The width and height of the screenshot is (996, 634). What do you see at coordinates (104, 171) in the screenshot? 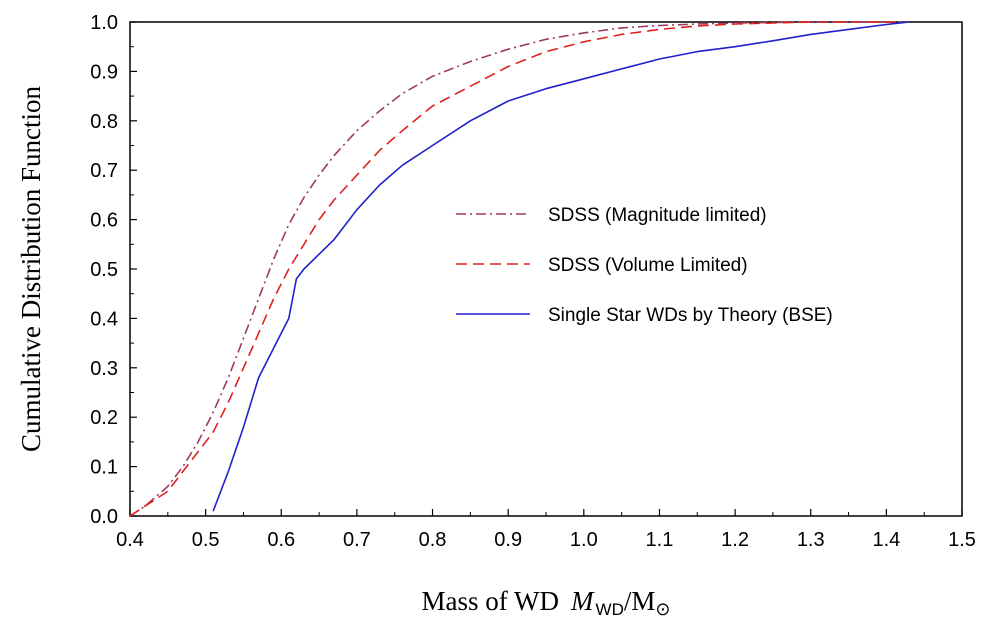
I see `y-tick-label: 0.7` at bounding box center [104, 171].